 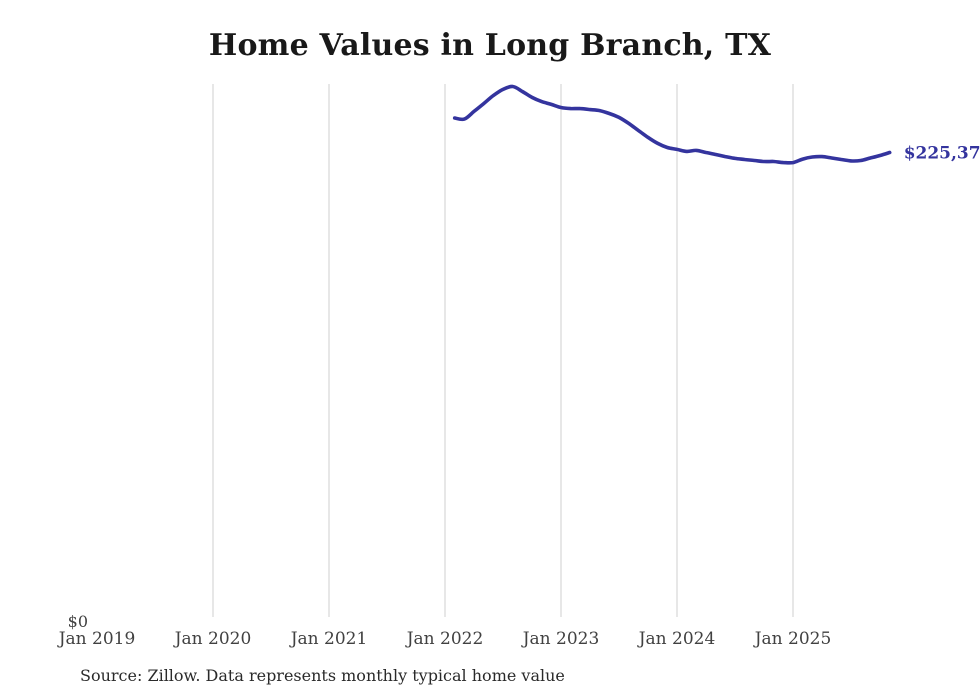 What do you see at coordinates (96, 639) in the screenshot?
I see `x-axis-label: Jan 2019` at bounding box center [96, 639].